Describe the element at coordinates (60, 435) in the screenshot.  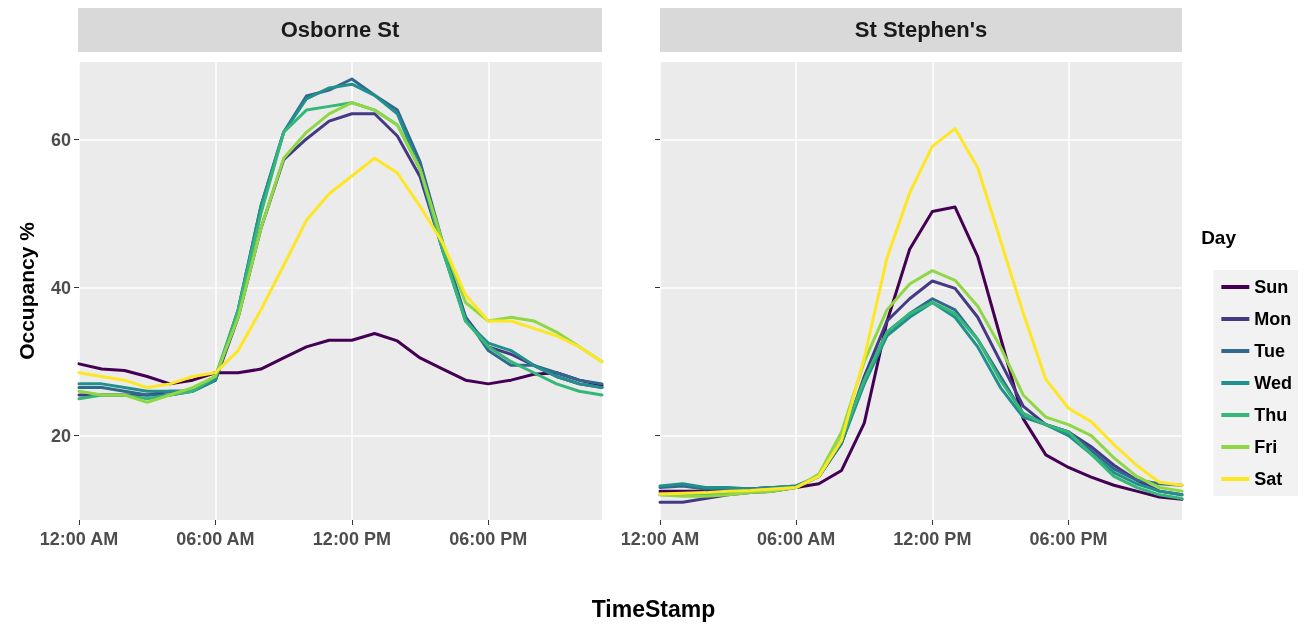
I see `y-tick-label: 20` at that location.